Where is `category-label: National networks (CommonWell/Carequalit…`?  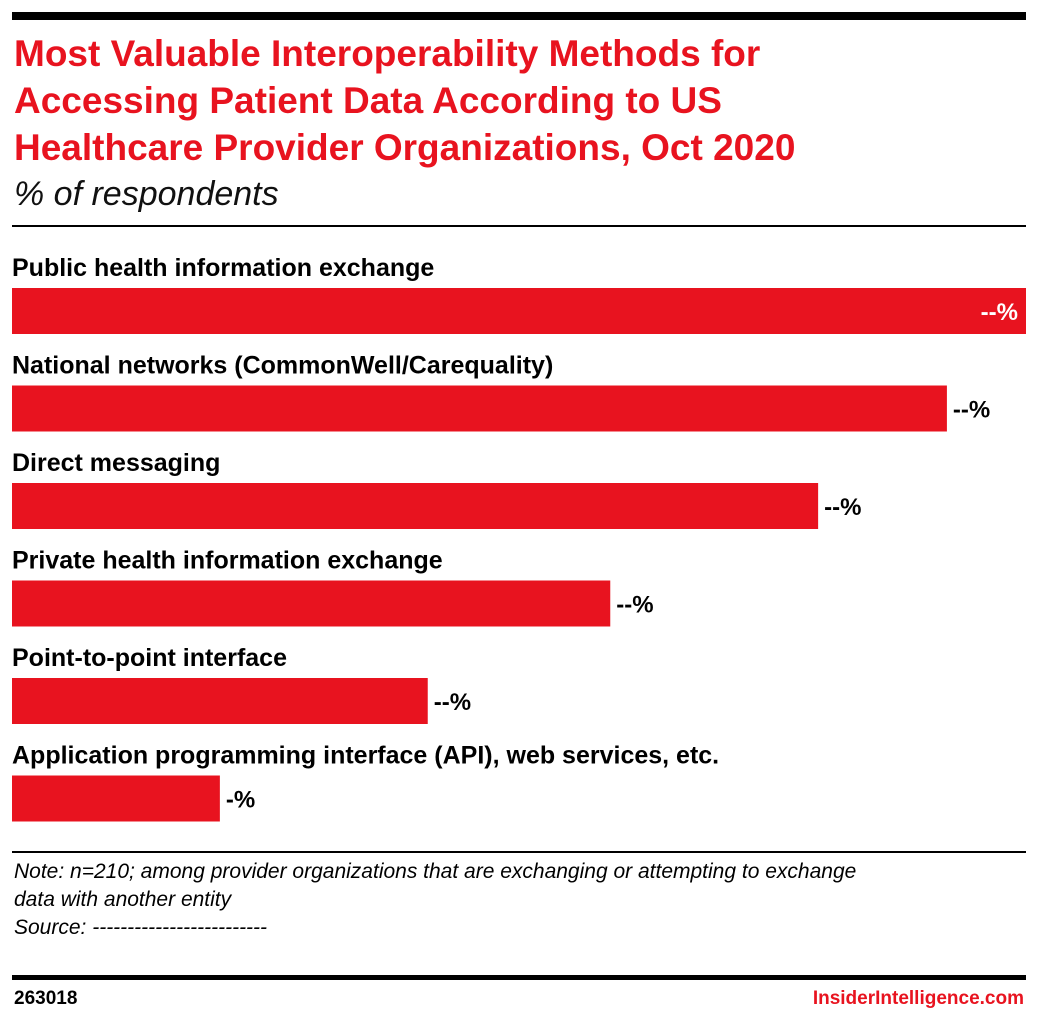 category-label: National networks (CommonWell/Carequalit… is located at coordinates (282, 366).